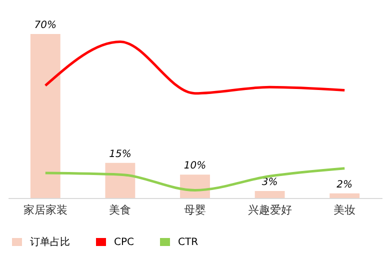  Describe the element at coordinates (344, 184) in the screenshot. I see `data-label: 2%` at that location.